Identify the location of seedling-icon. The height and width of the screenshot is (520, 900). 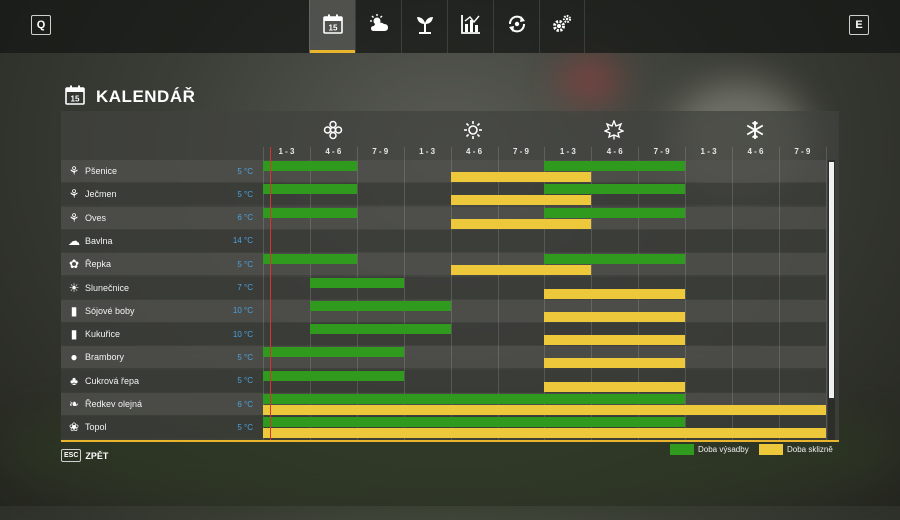
(425, 26).